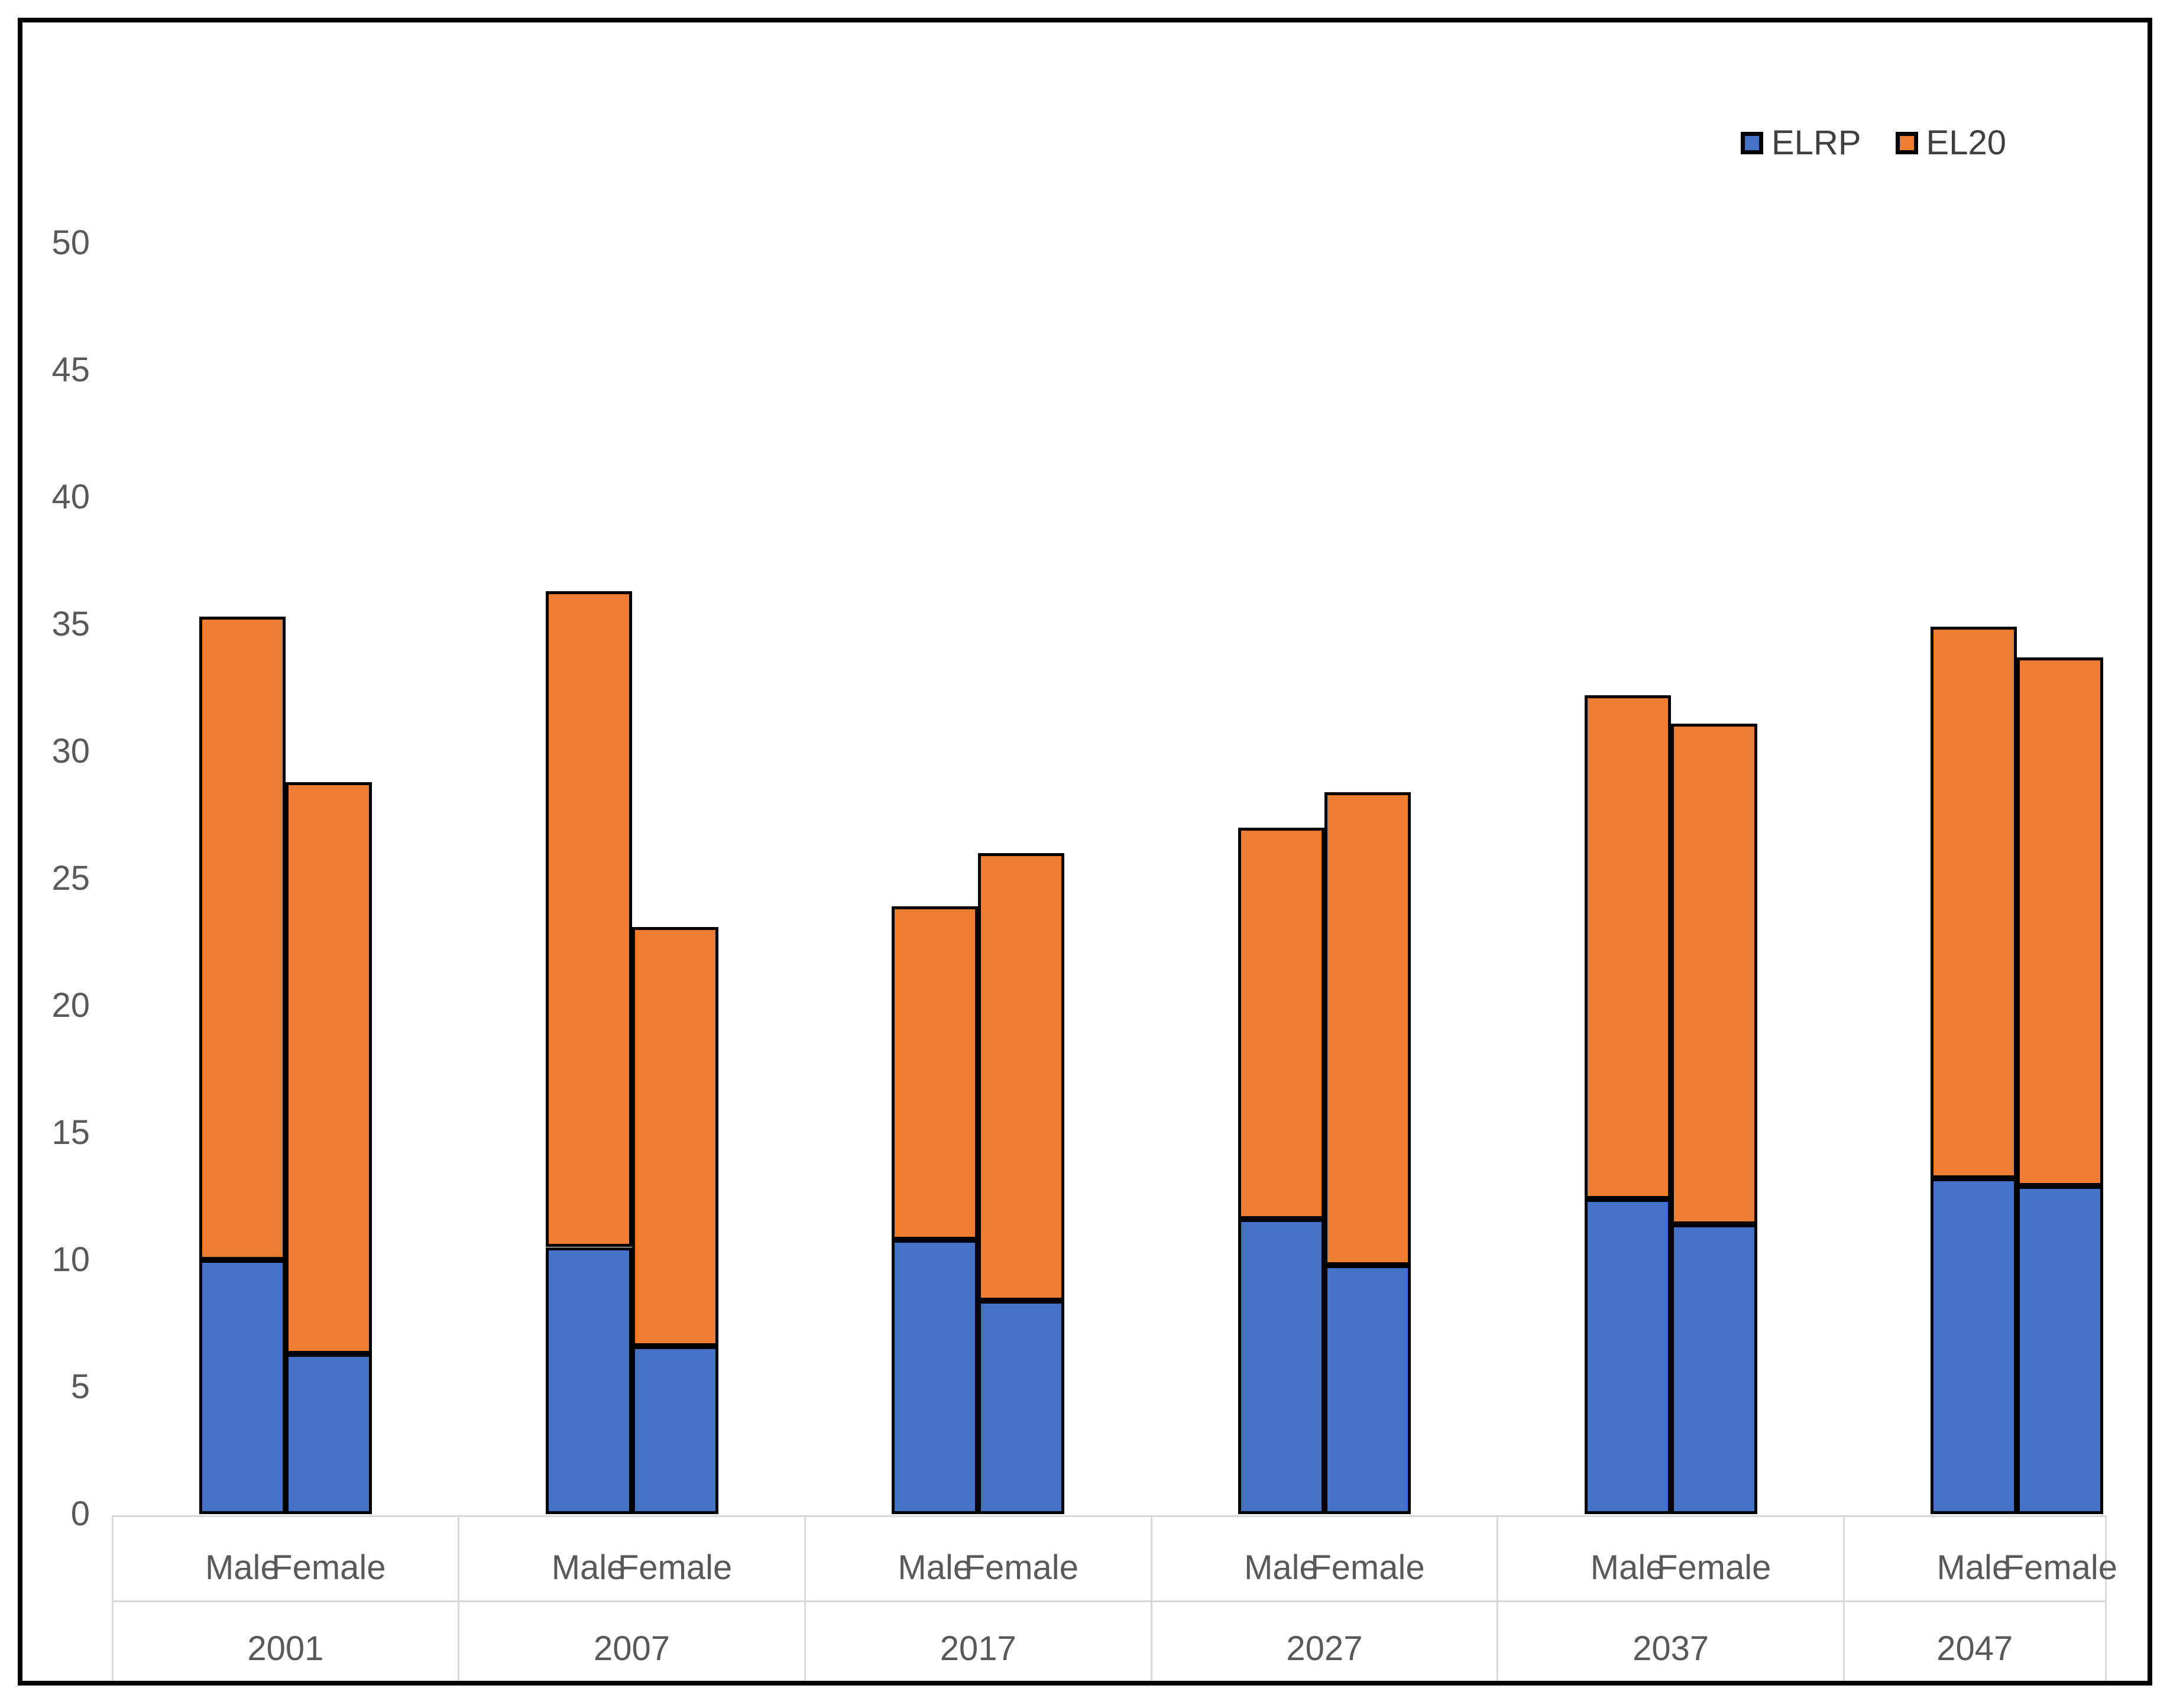  Describe the element at coordinates (1281, 1024) in the screenshot. I see `bar-el20-segment-2027-male` at that location.